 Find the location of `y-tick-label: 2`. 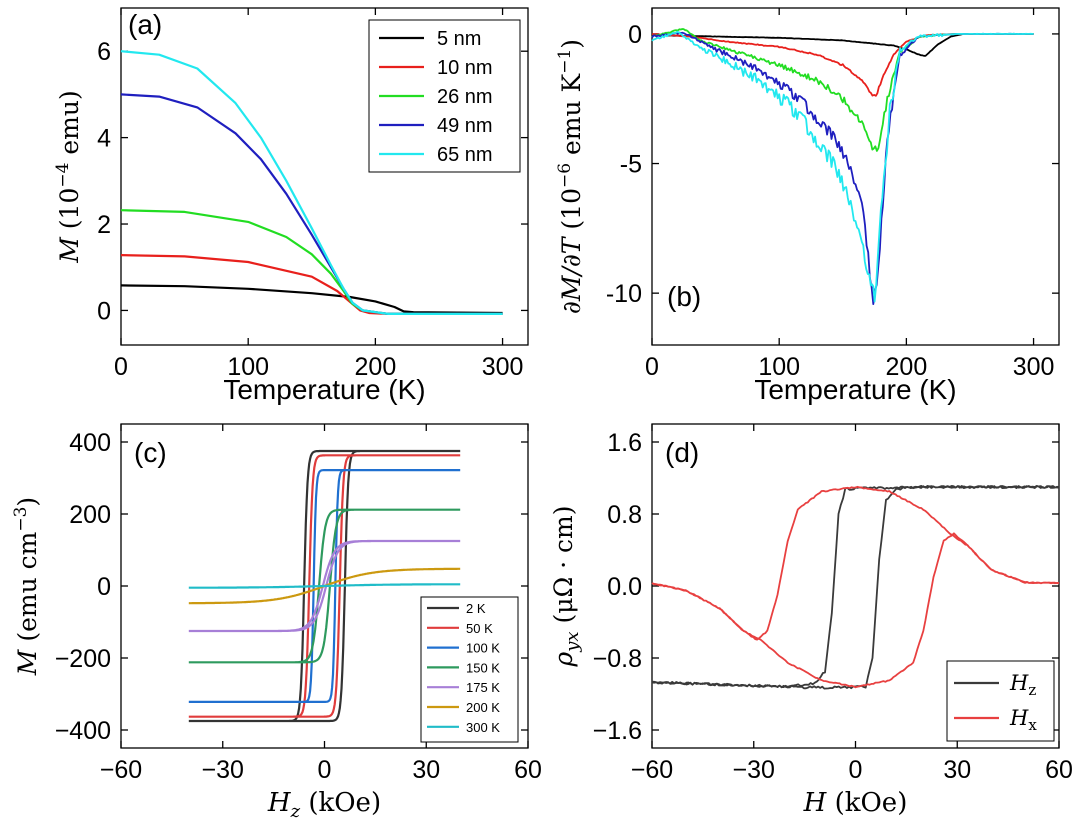

y-tick-label: 2 is located at coordinates (104, 225).